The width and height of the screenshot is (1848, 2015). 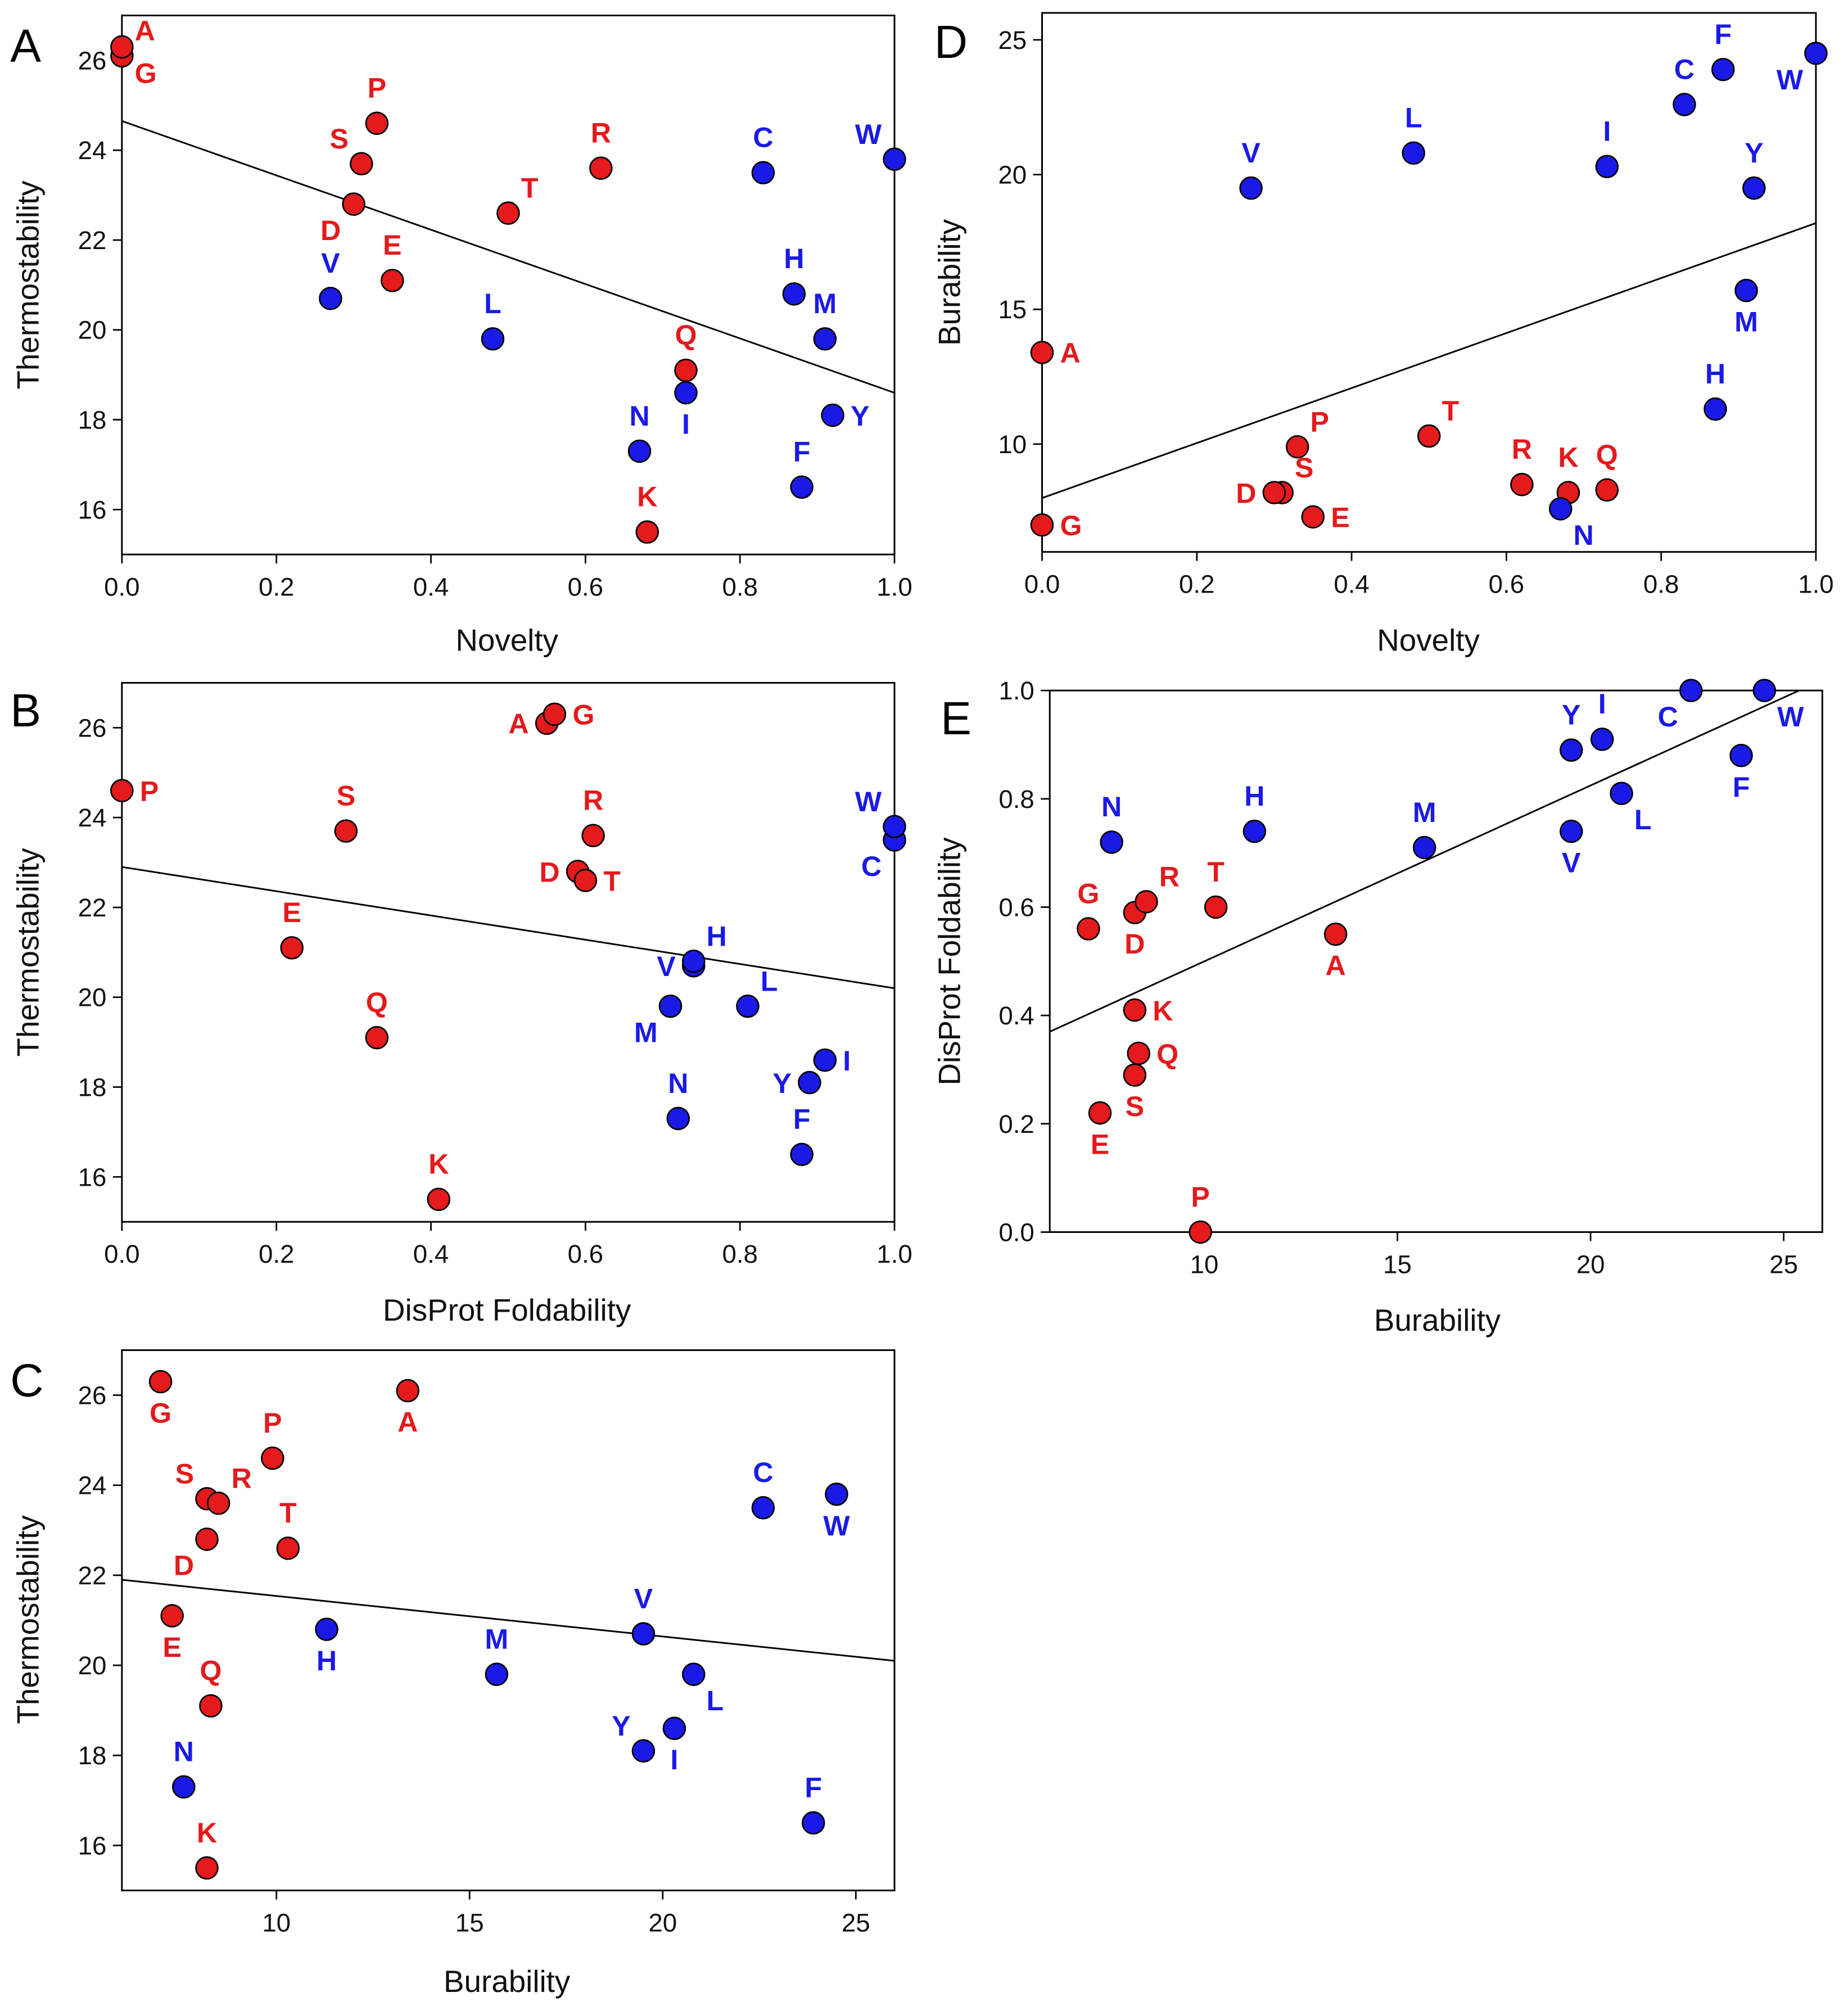 I want to click on y-tick-label: 24, so click(x=92, y=1485).